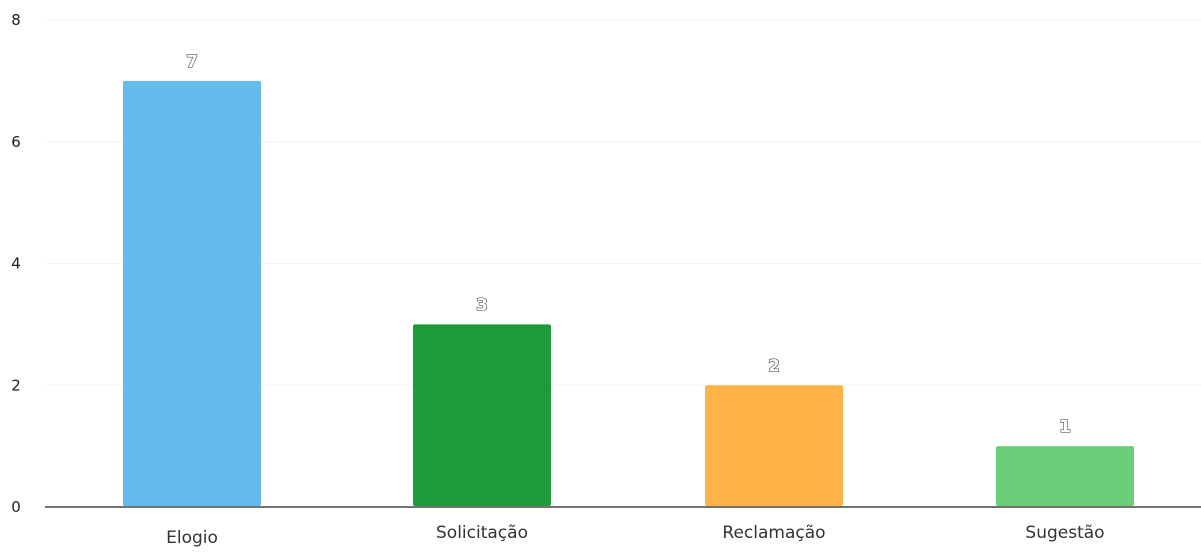  What do you see at coordinates (774, 445) in the screenshot?
I see `bar-reclamacao` at bounding box center [774, 445].